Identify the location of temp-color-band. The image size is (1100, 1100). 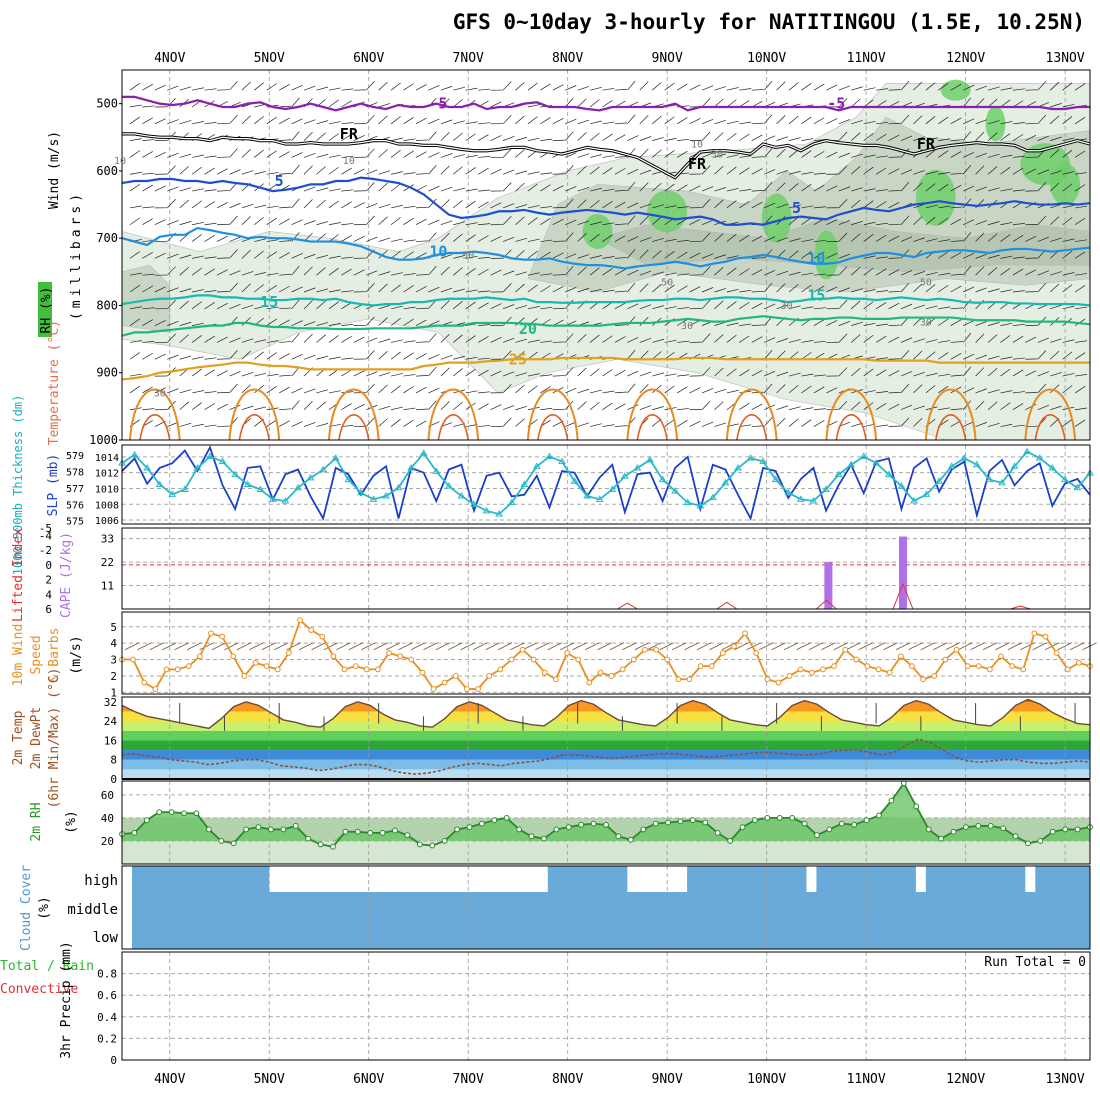
(606, 716).